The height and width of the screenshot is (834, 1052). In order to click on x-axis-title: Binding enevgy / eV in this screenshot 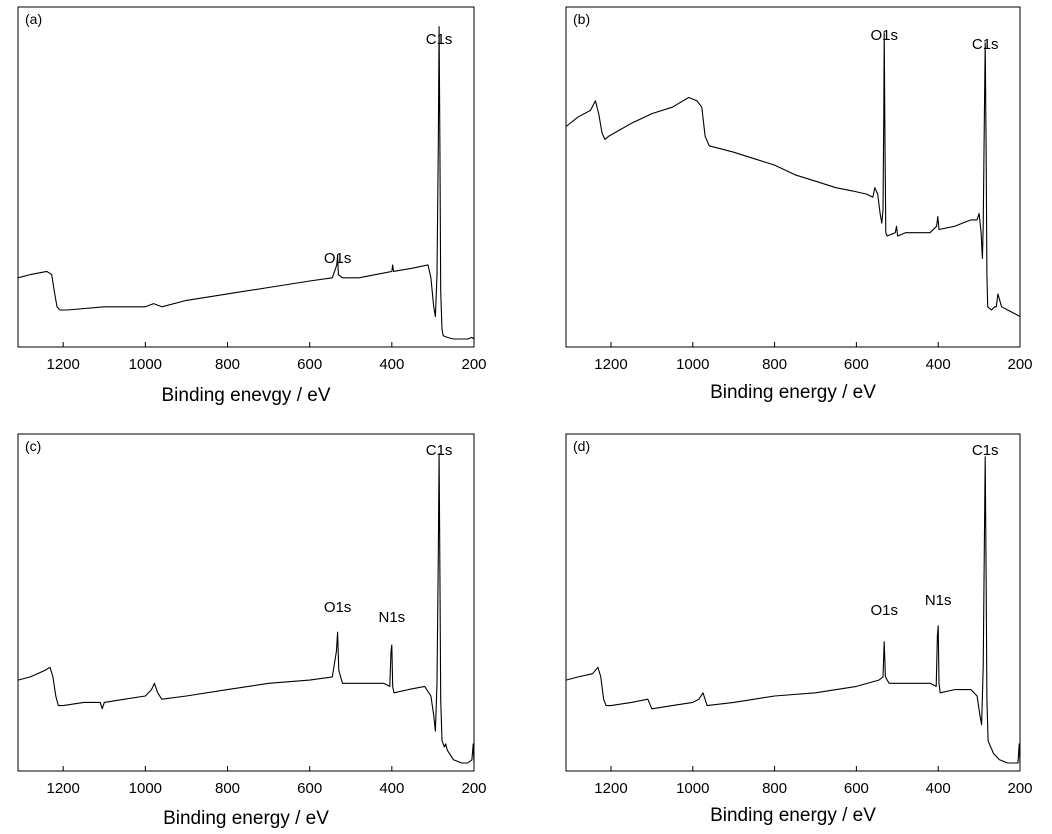, I will do `click(245, 395)`.